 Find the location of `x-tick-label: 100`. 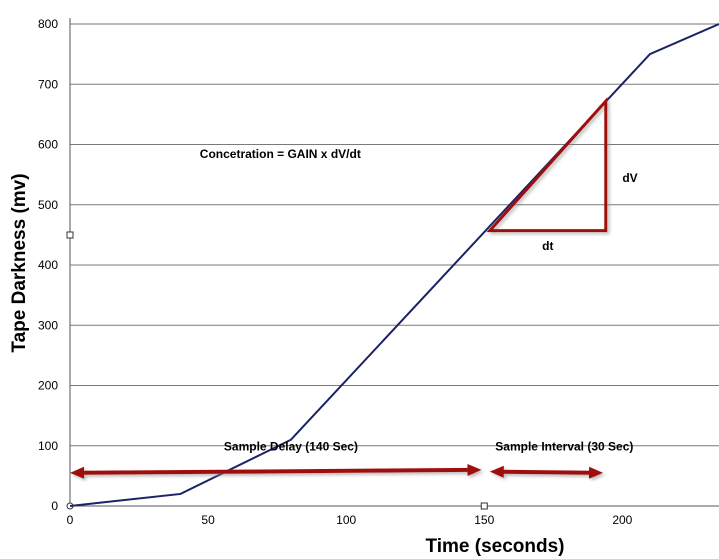

x-tick-label: 100 is located at coordinates (346, 520).